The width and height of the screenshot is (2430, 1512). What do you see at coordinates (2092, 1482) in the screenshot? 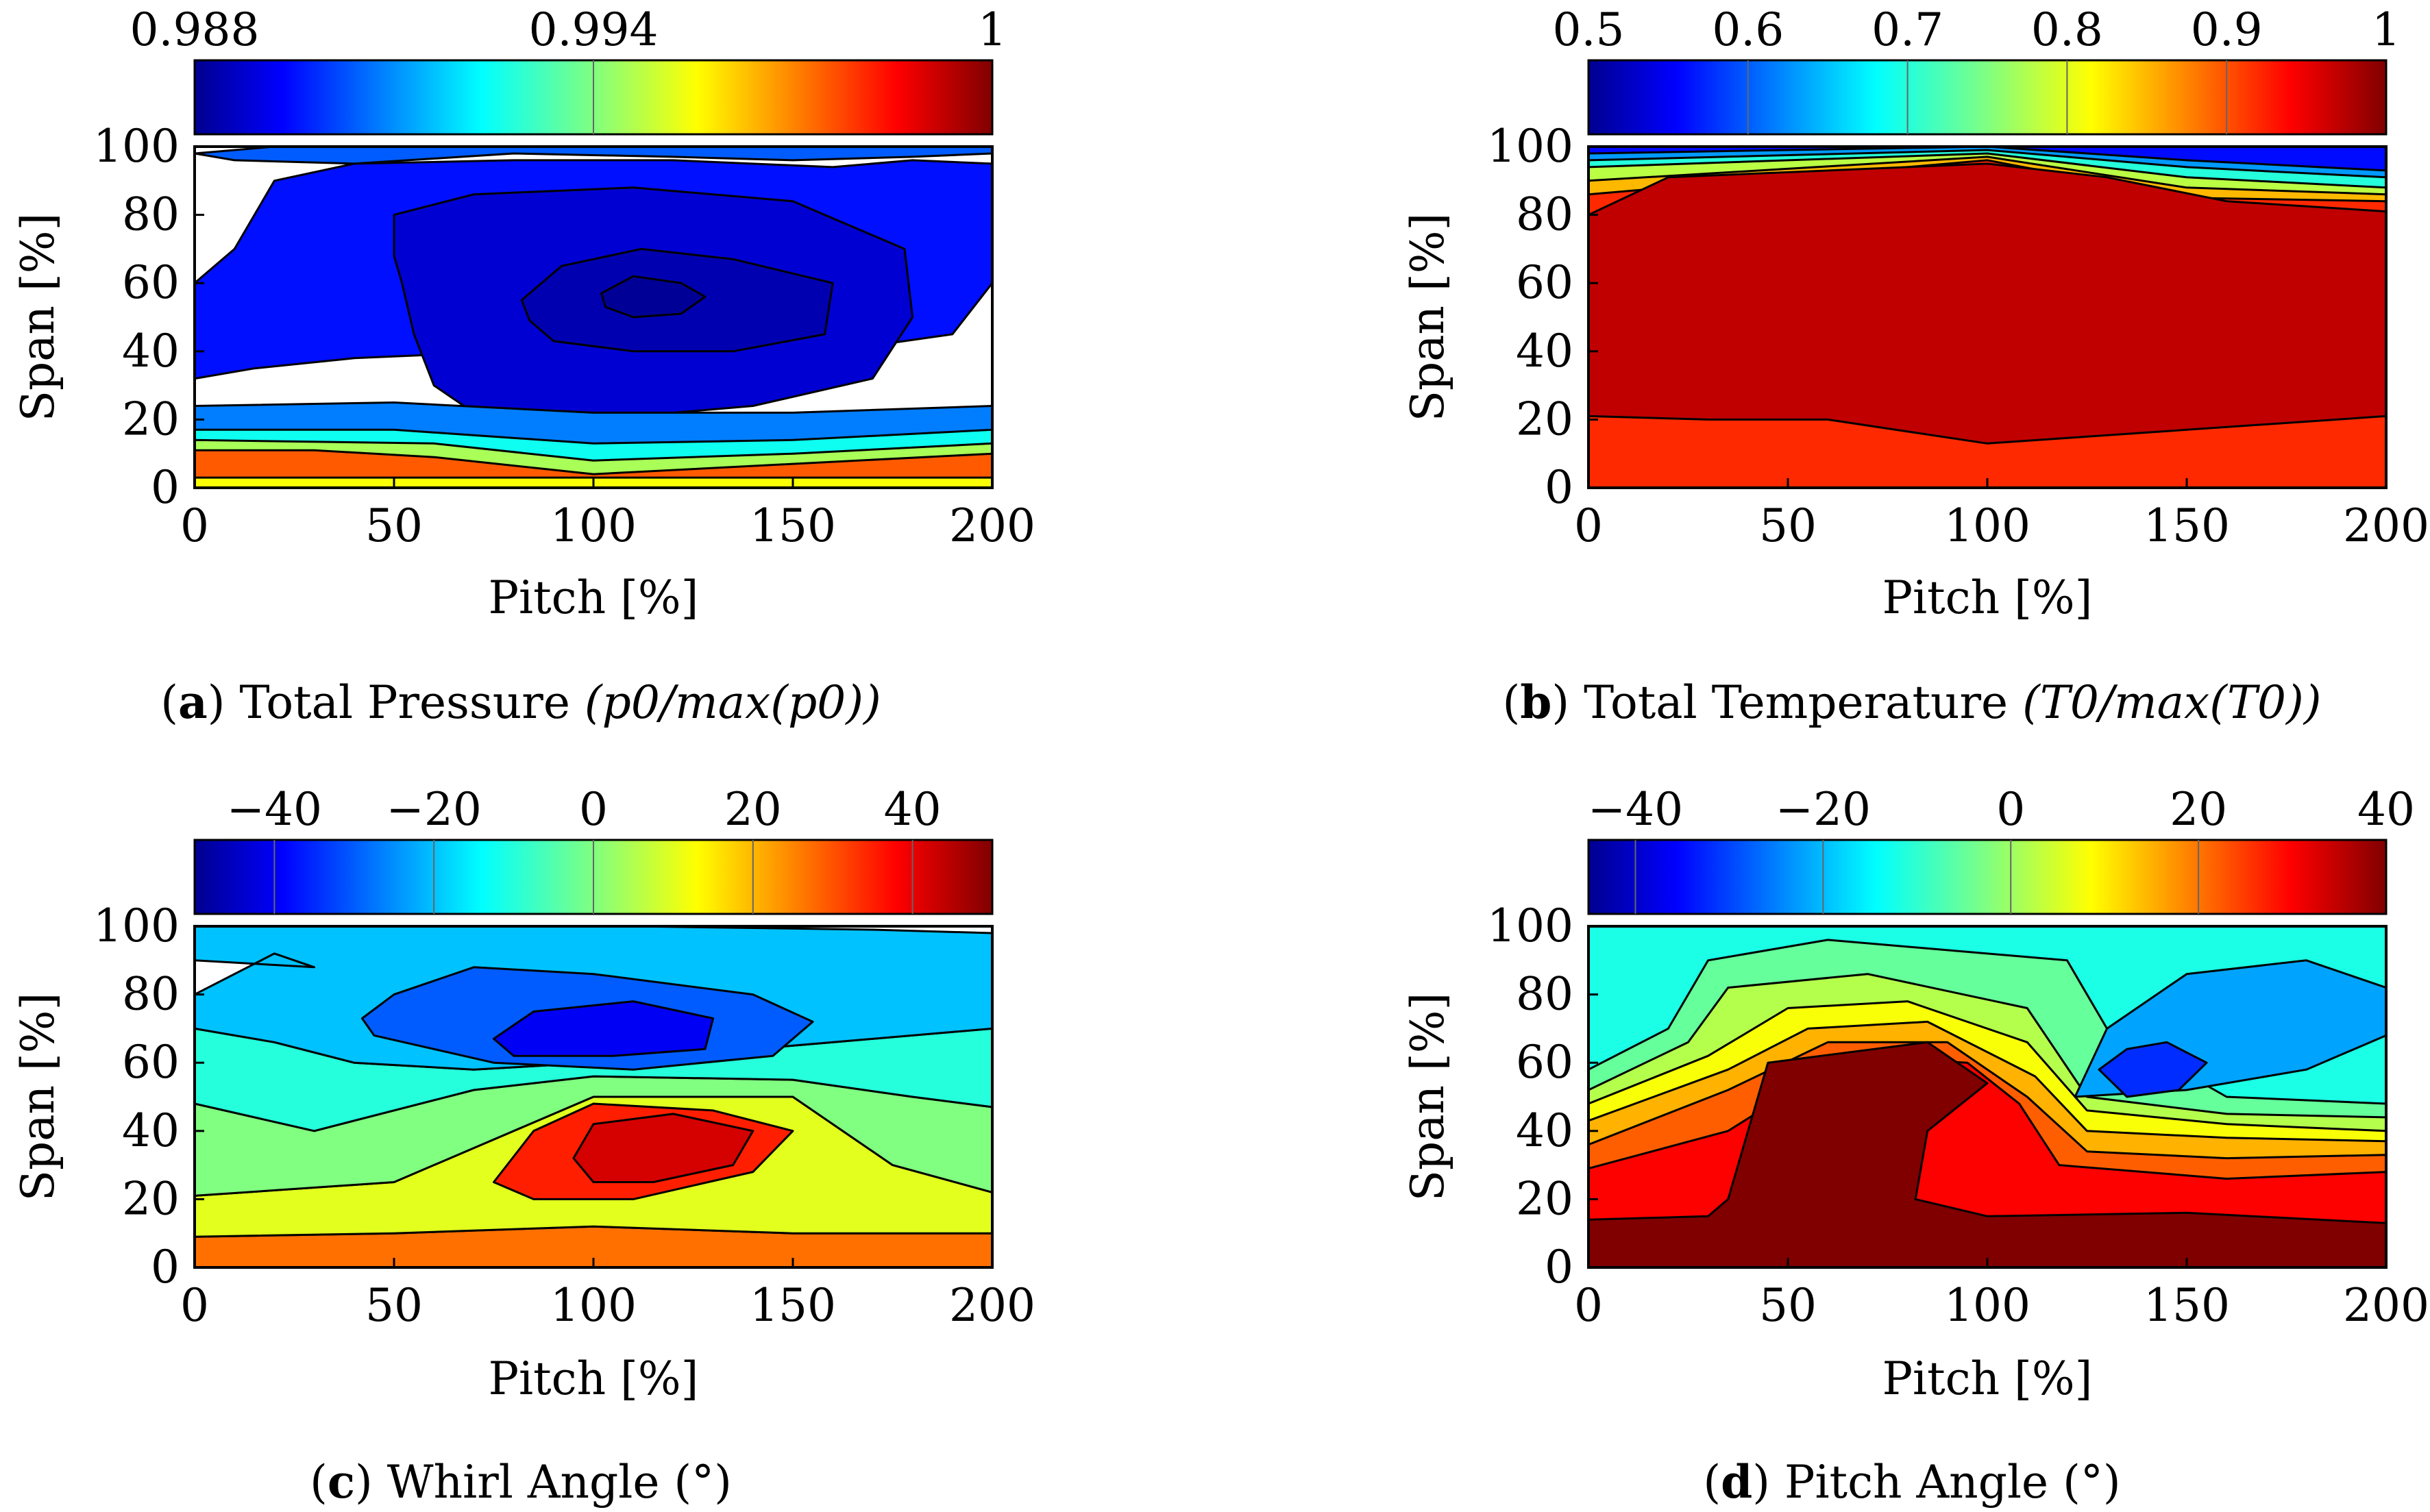
I see `caption-formula-d: (°)` at bounding box center [2092, 1482].